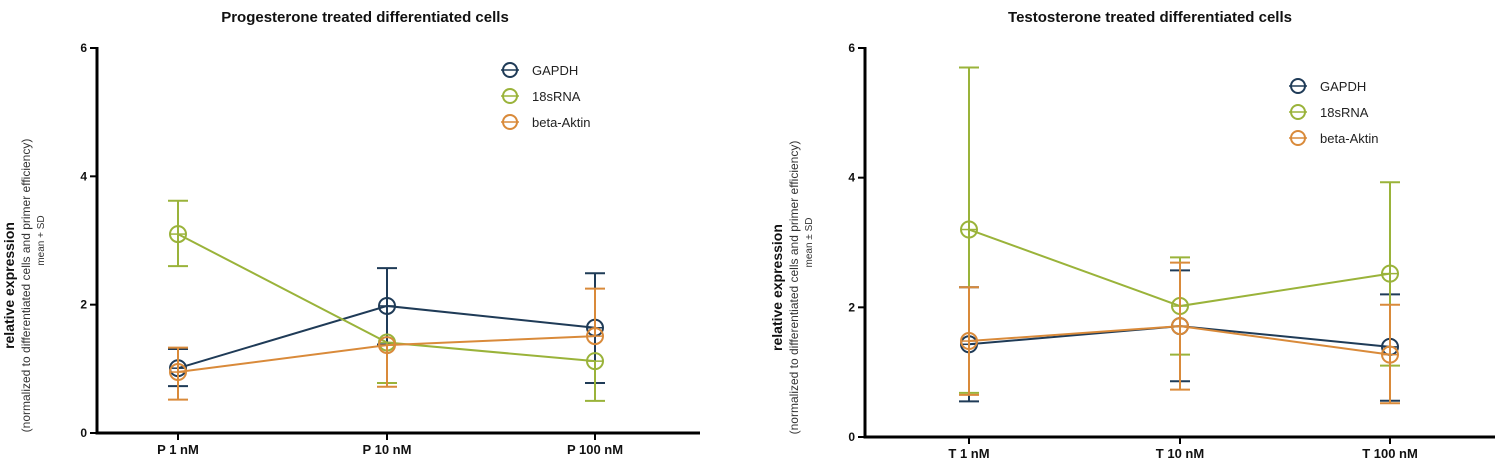 The image size is (1500, 470). I want to click on y-axis-stat-label: mean ± SD, so click(809, 243).